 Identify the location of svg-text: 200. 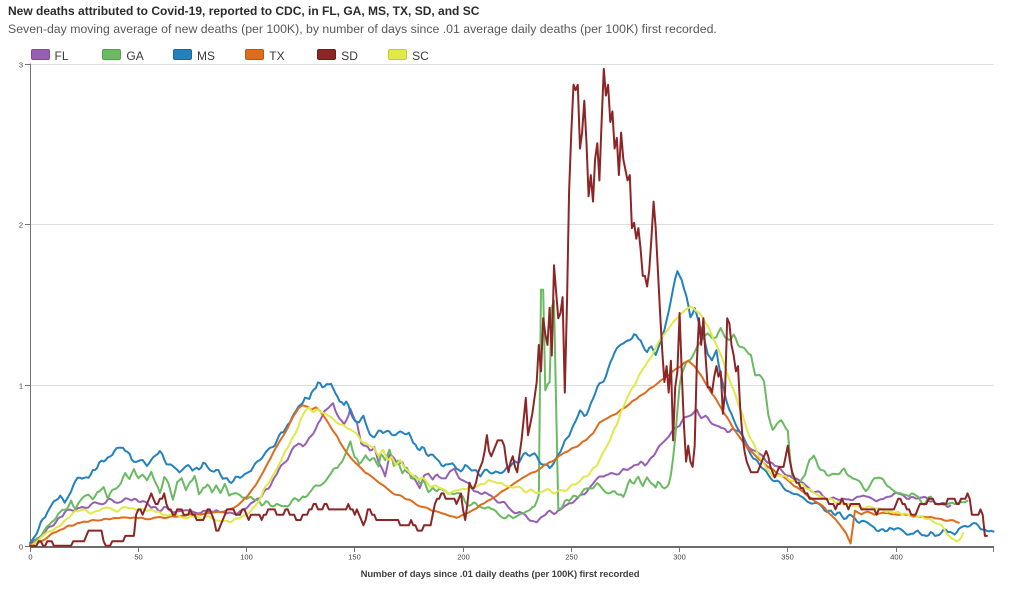
(463, 557).